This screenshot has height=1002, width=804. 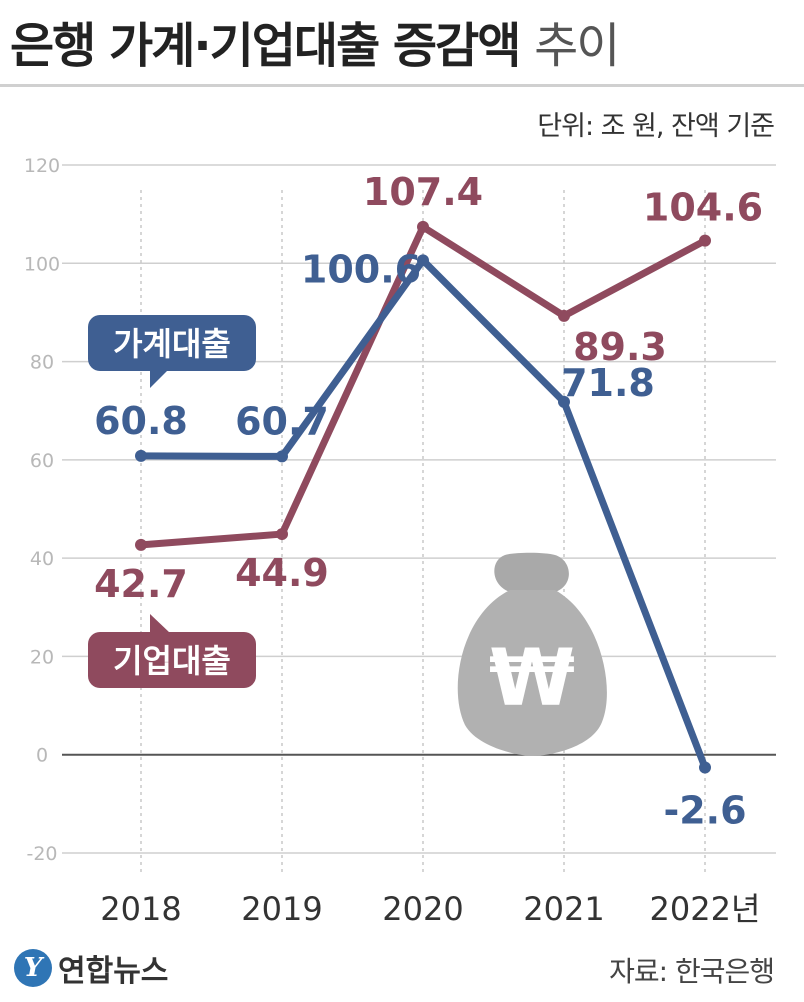 I want to click on x-tick-label: 2019, so click(x=281, y=909).